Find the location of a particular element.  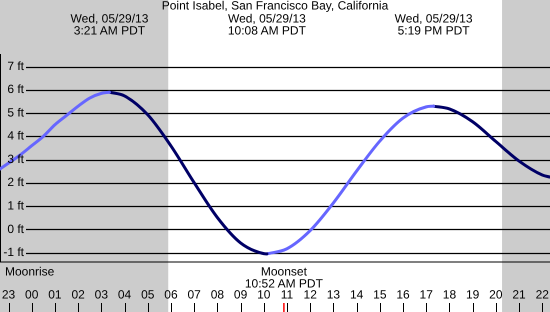

text: Wed, 05/29/13 5:19 PM PDT is located at coordinates (433, 24).